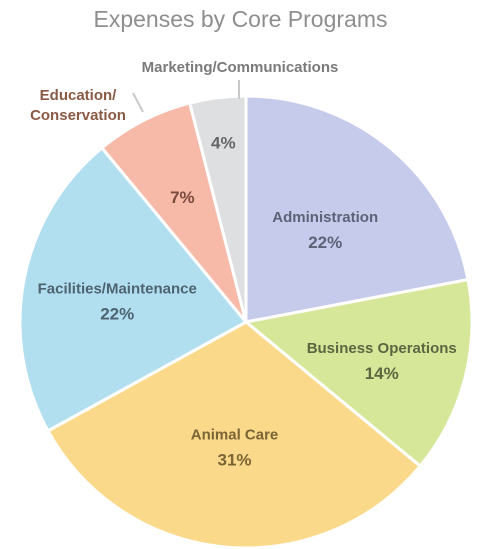  What do you see at coordinates (382, 348) in the screenshot?
I see `slice-label-business-operations: Business Operations` at bounding box center [382, 348].